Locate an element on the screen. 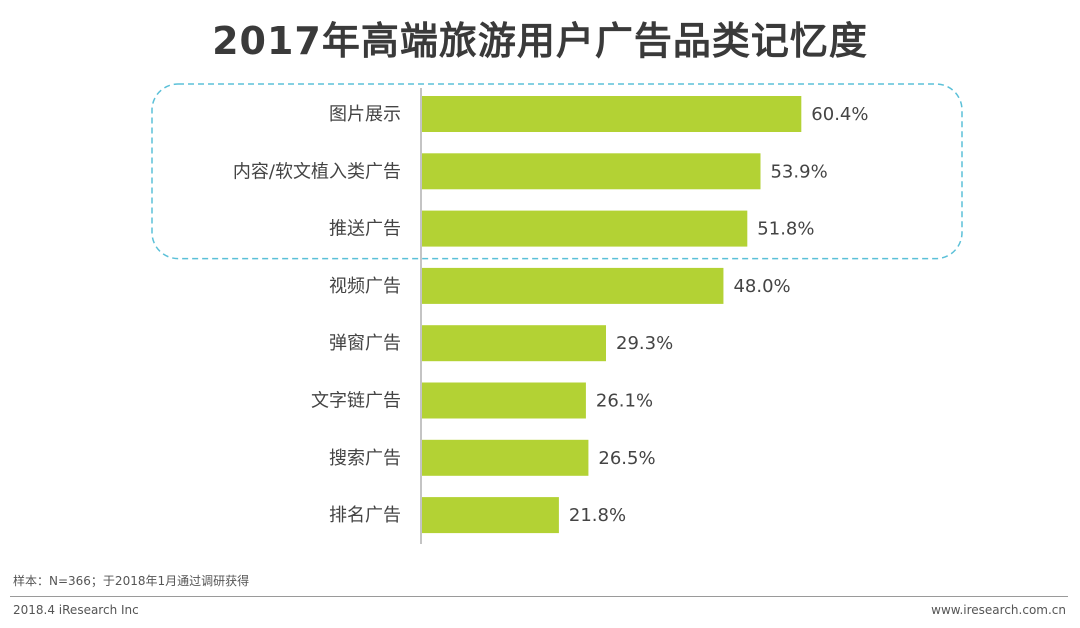 The width and height of the screenshot is (1080, 628). category-label: 视频广告 is located at coordinates (365, 286).